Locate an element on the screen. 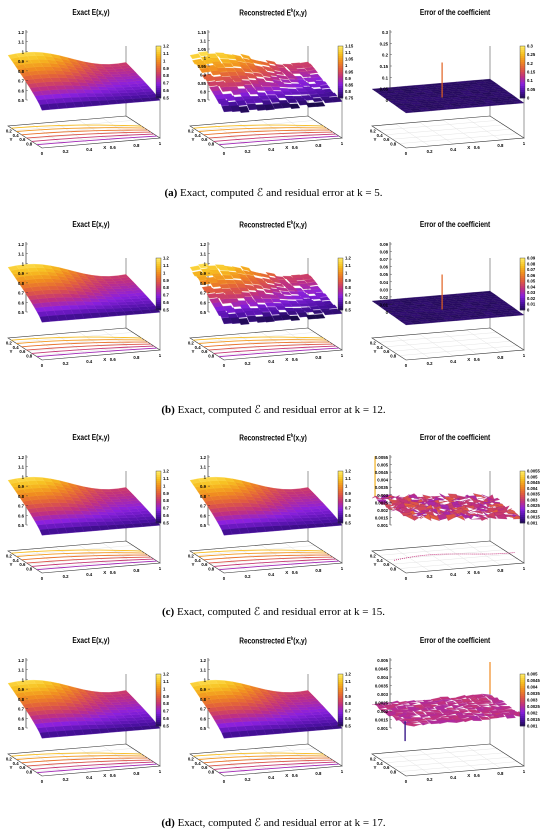 Image resolution: width=547 pixels, height=836 pixels. colorbar-tick-label: 0.003 is located at coordinates (532, 700).